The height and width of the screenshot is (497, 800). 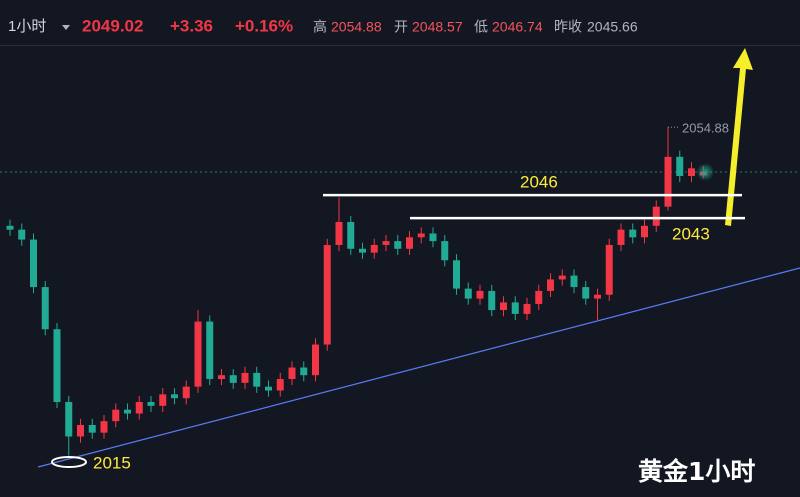 I want to click on high-value: 2054.88, so click(x=356, y=27).